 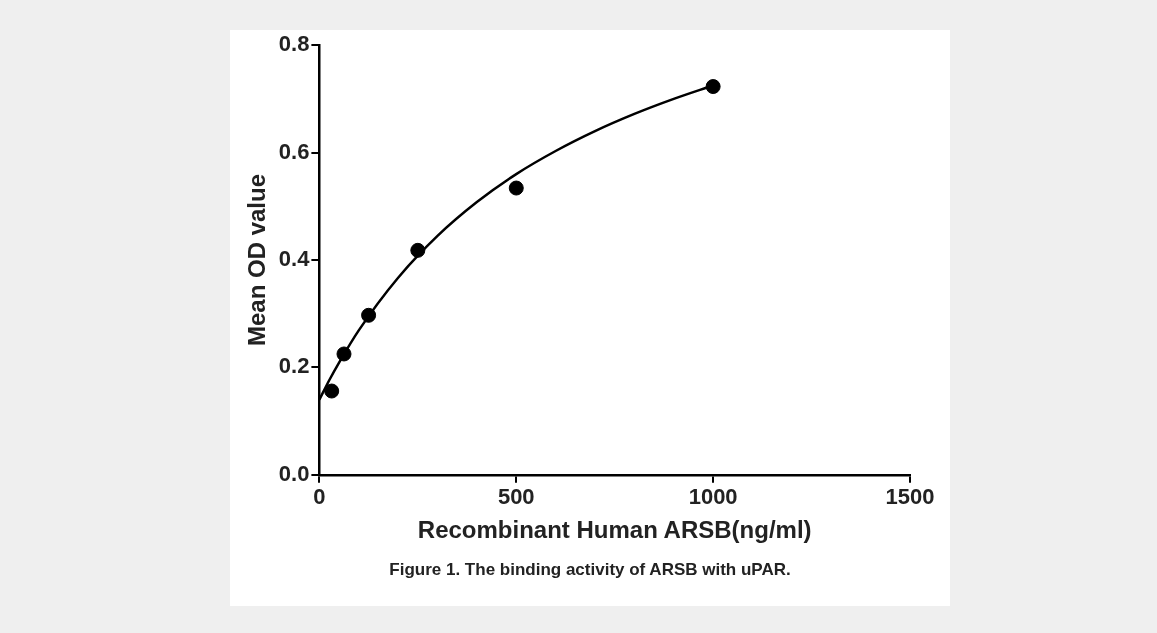 What do you see at coordinates (294, 44) in the screenshot?
I see `y-tick-label: 0.8` at bounding box center [294, 44].